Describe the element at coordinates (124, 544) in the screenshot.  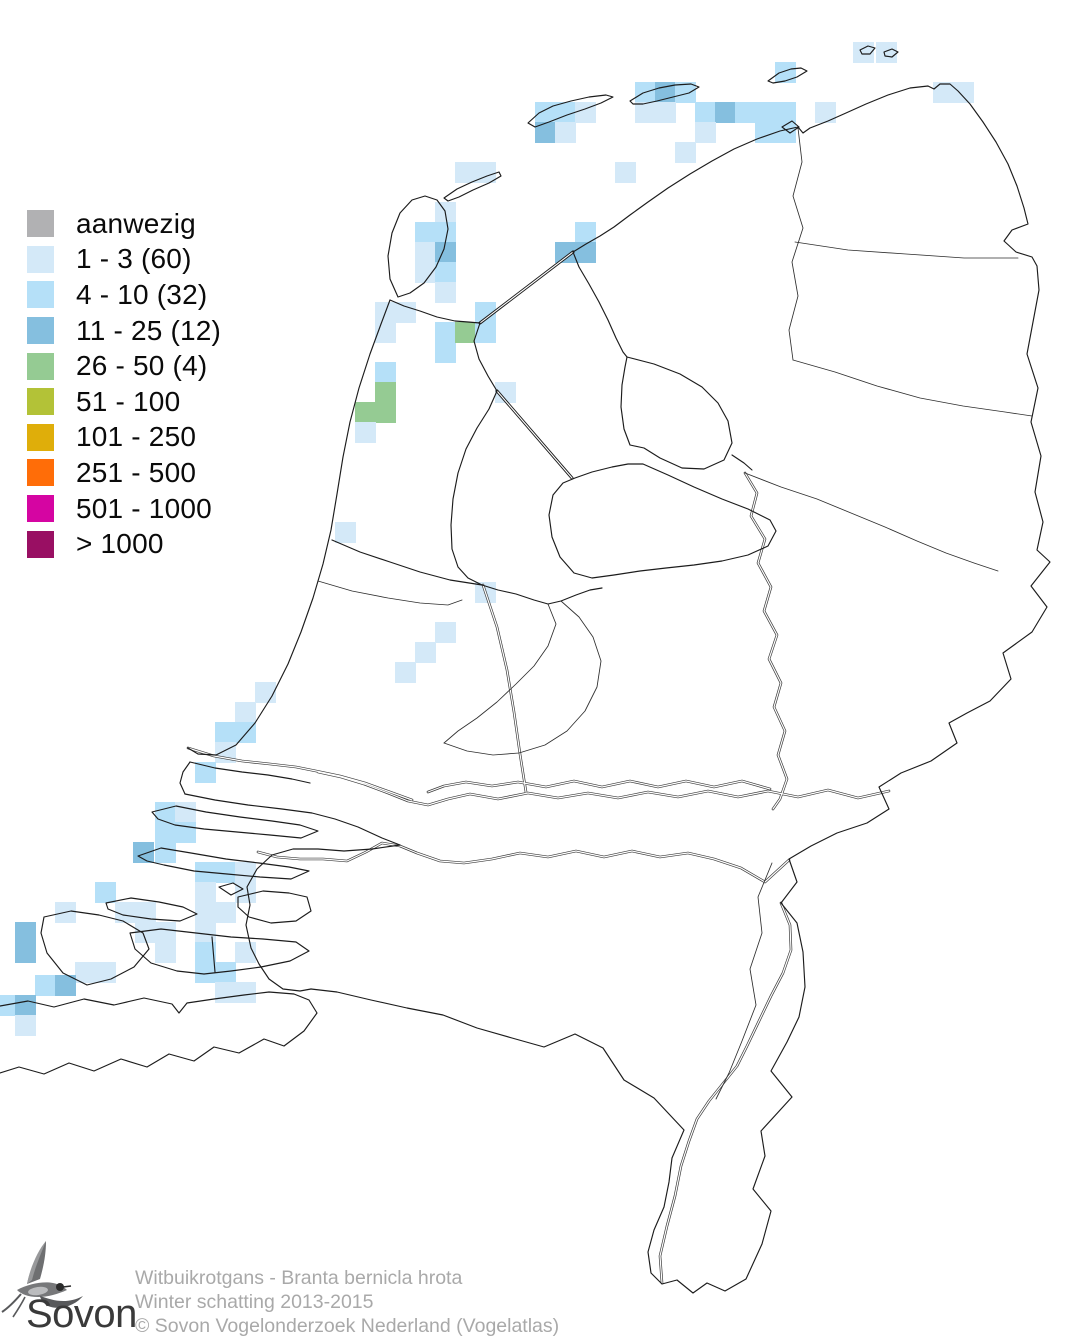
I see `legend-row: > 1000` at that location.